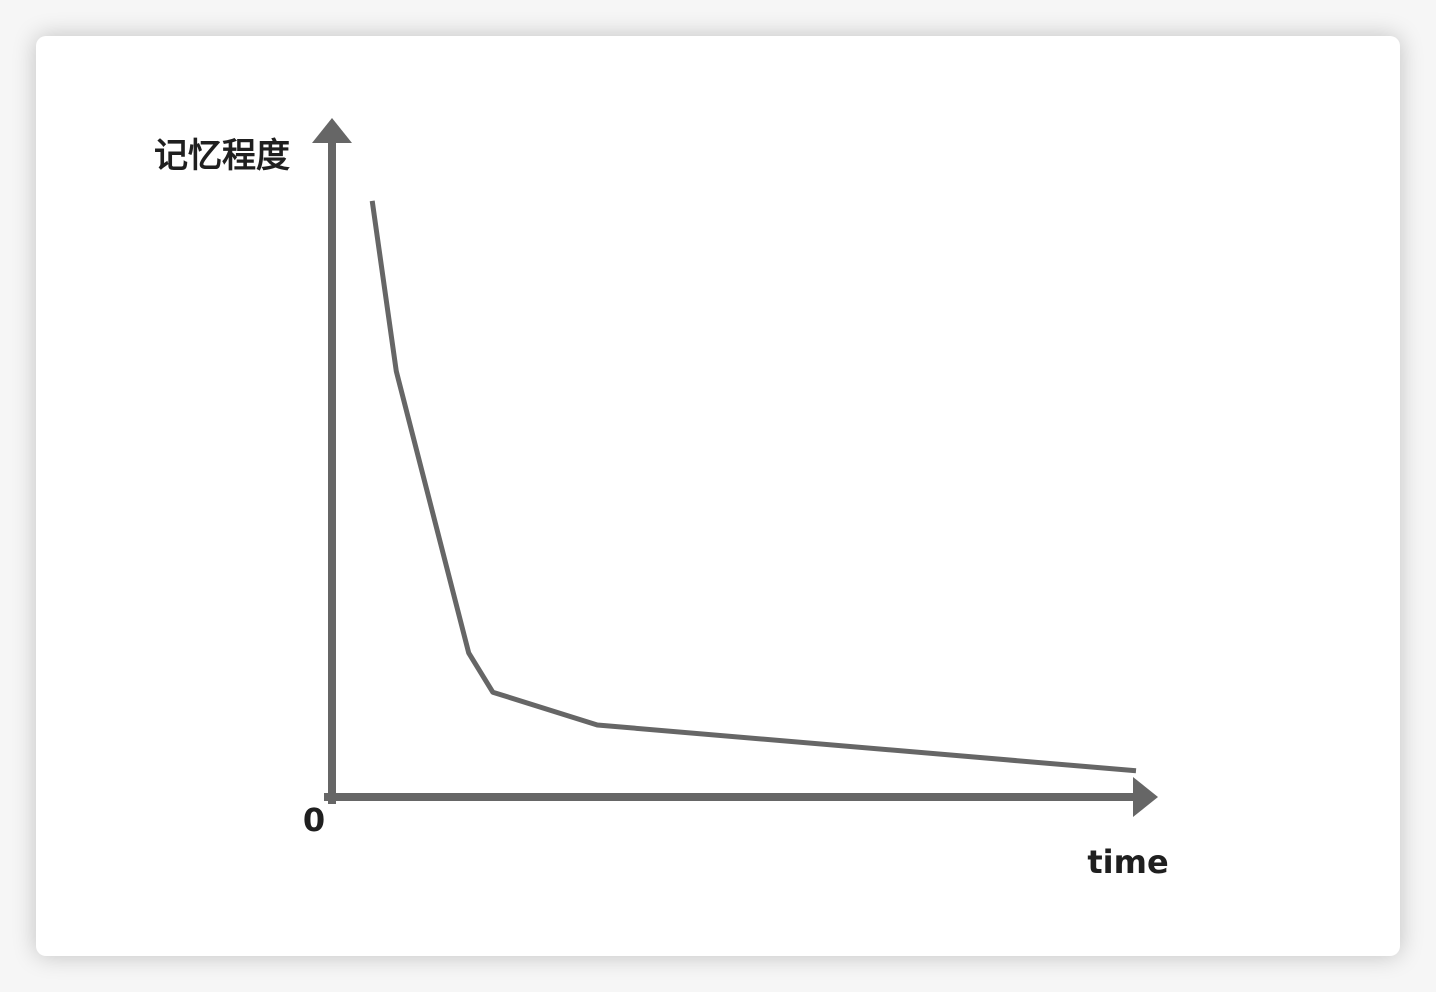 Image resolution: width=1436 pixels, height=992 pixels. What do you see at coordinates (1145, 797) in the screenshot?
I see `x-axis-arrow-icon` at bounding box center [1145, 797].